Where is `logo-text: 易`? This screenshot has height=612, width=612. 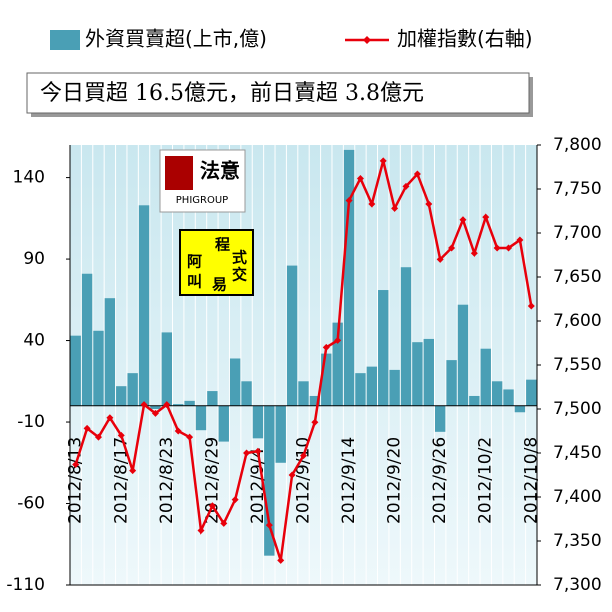
logo-text: 易 is located at coordinates (219, 285).